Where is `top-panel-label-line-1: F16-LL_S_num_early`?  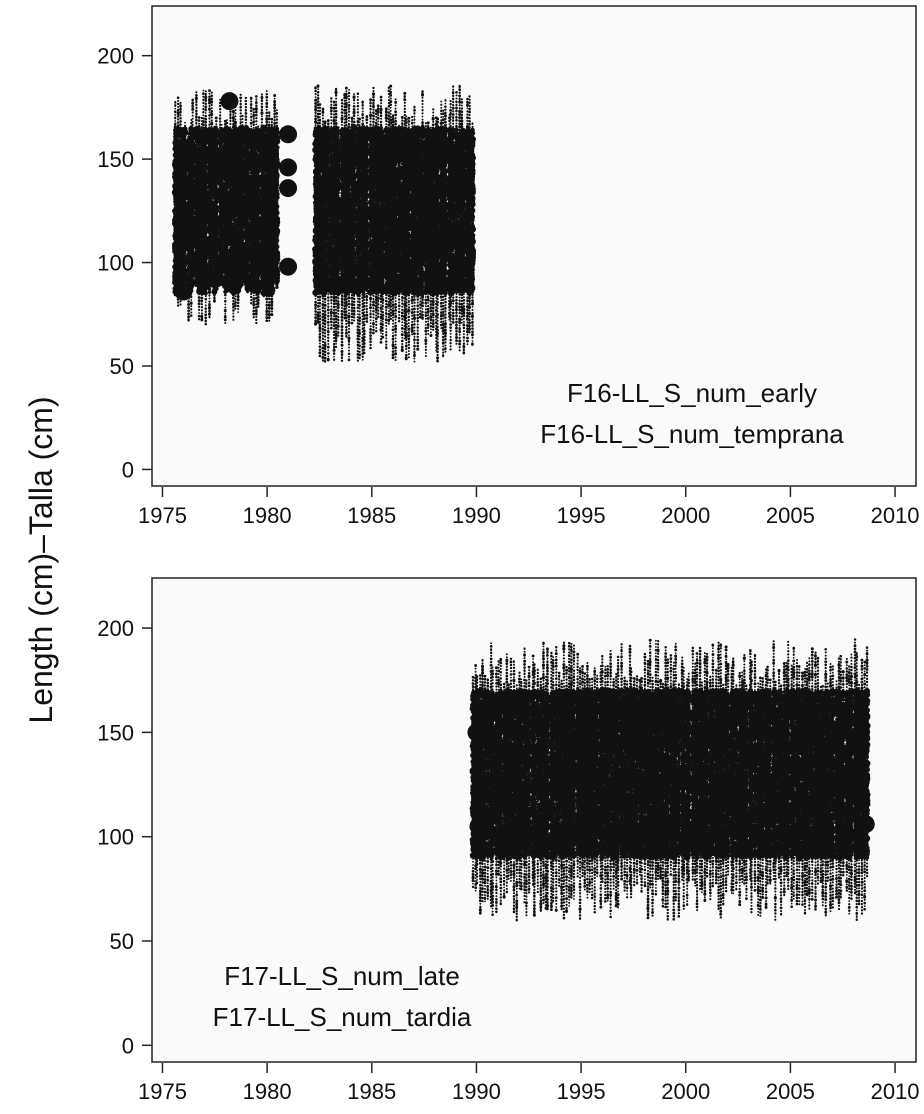
top-panel-label-line-1: F16-LL_S_num_early is located at coordinates (692, 393).